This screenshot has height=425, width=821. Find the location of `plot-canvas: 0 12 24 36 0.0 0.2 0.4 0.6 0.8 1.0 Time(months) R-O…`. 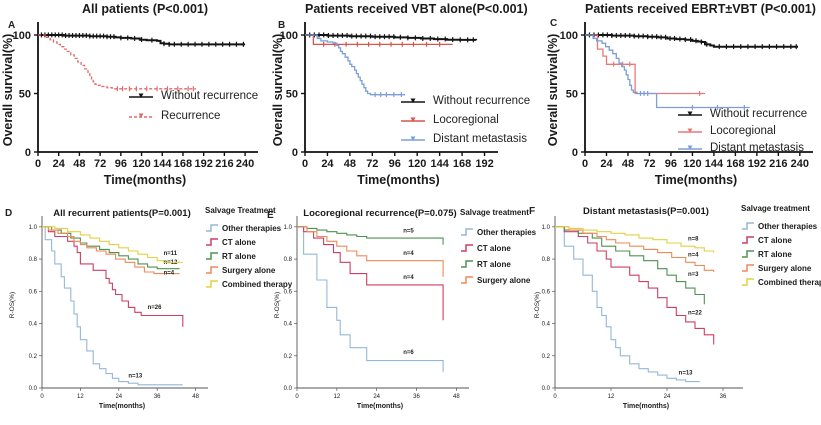

plot-canvas: 0 12 24 36 0.0 0.2 0.4 0.6 0.8 1.0 Time(months) R-O… is located at coordinates (638, 313).